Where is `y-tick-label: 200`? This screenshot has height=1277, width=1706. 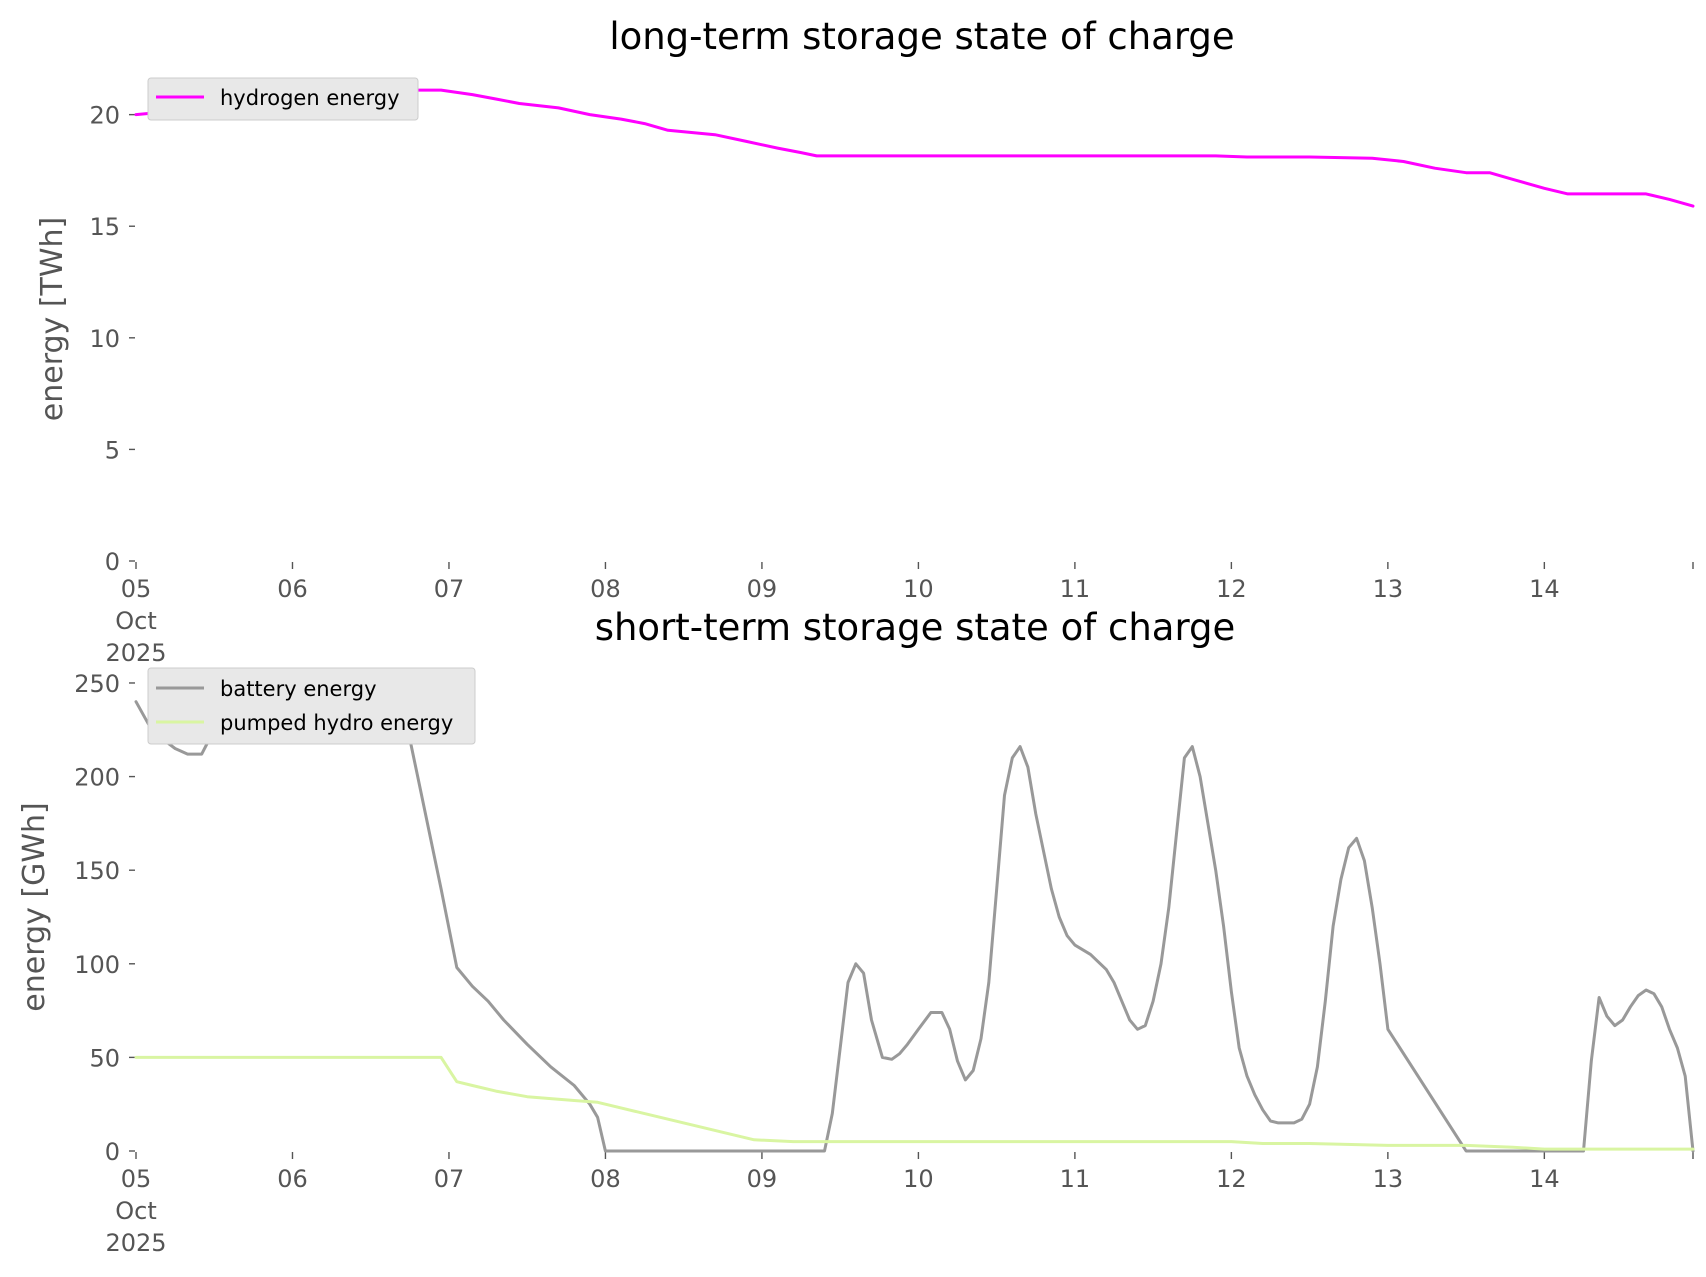
y-tick-label: 200 is located at coordinates (97, 778).